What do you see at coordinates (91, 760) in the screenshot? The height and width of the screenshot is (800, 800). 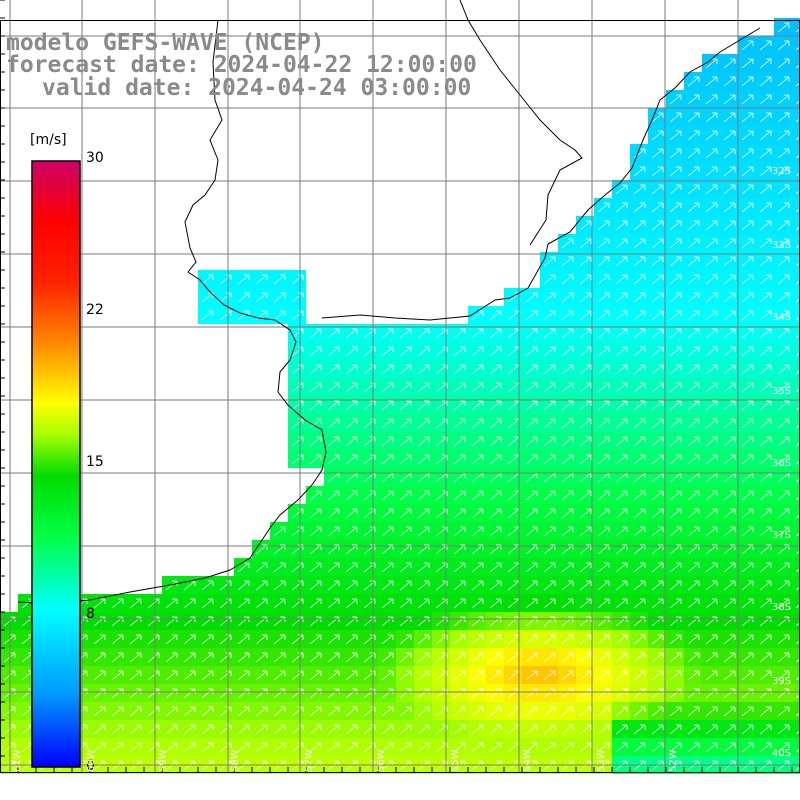 I see `lon-label-60w: 60W` at bounding box center [91, 760].